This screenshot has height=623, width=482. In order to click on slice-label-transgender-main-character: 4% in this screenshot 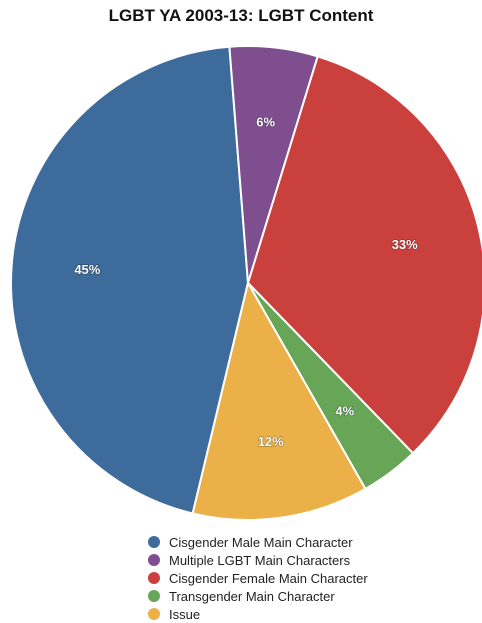, I will do `click(344, 410)`.